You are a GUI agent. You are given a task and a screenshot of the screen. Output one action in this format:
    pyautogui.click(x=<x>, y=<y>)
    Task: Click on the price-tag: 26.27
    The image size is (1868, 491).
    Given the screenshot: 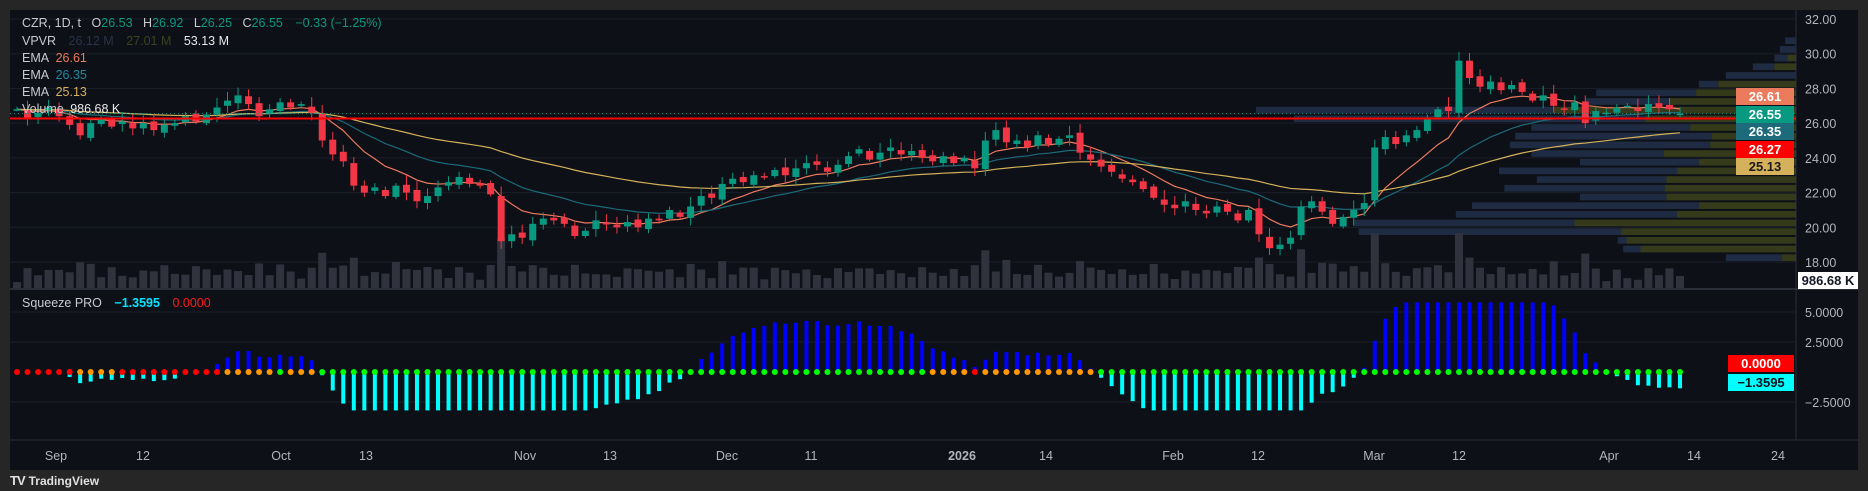 What is the action you would take?
    pyautogui.click(x=1765, y=149)
    